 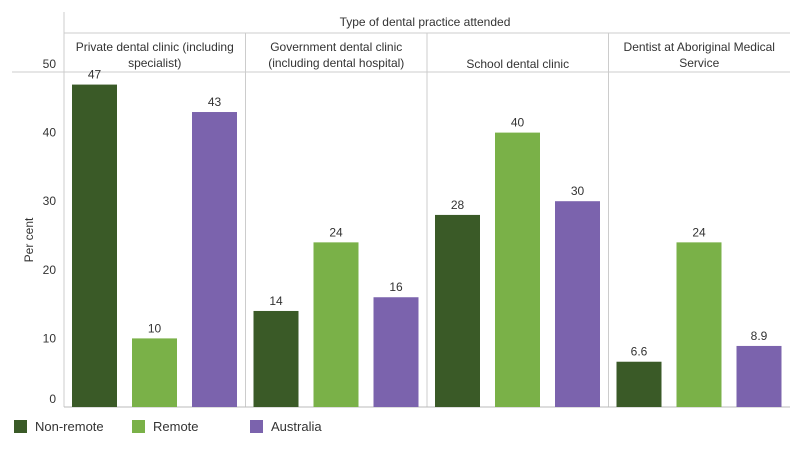 I want to click on legend-item-australia: Australia, so click(x=286, y=426).